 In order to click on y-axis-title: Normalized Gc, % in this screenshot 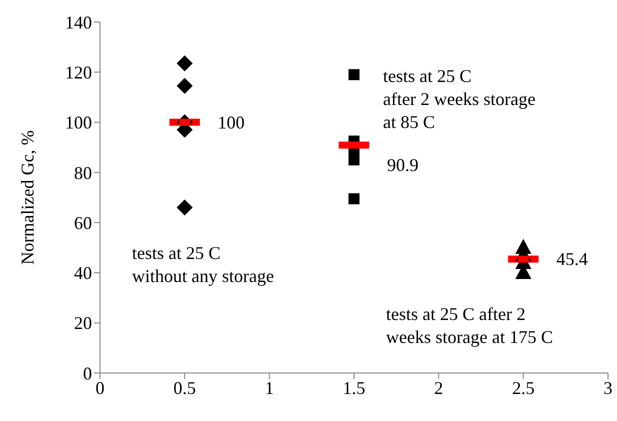, I will do `click(27, 197)`.